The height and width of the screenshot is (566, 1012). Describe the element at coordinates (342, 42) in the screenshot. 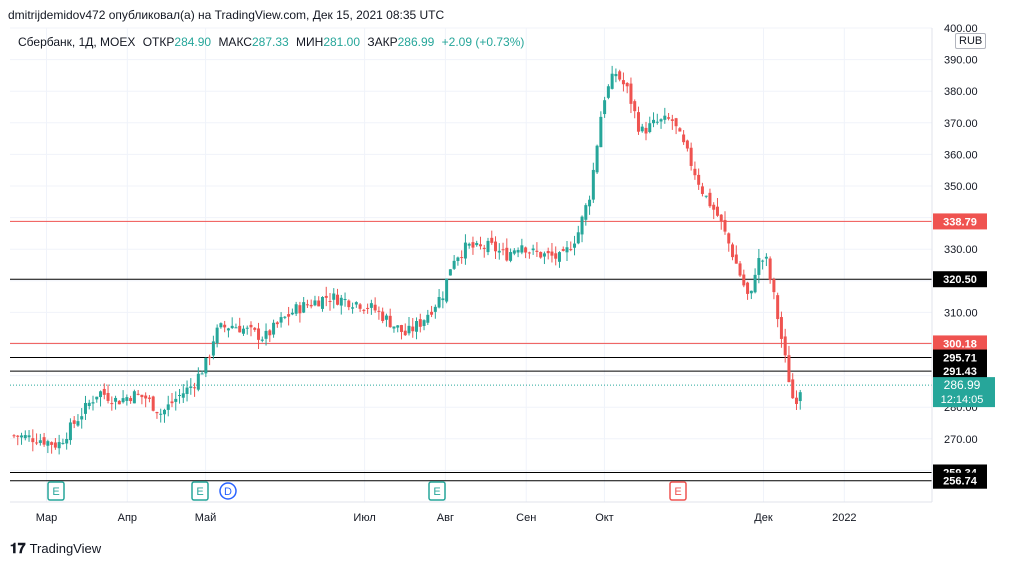

I see `low-value: 281.00` at that location.